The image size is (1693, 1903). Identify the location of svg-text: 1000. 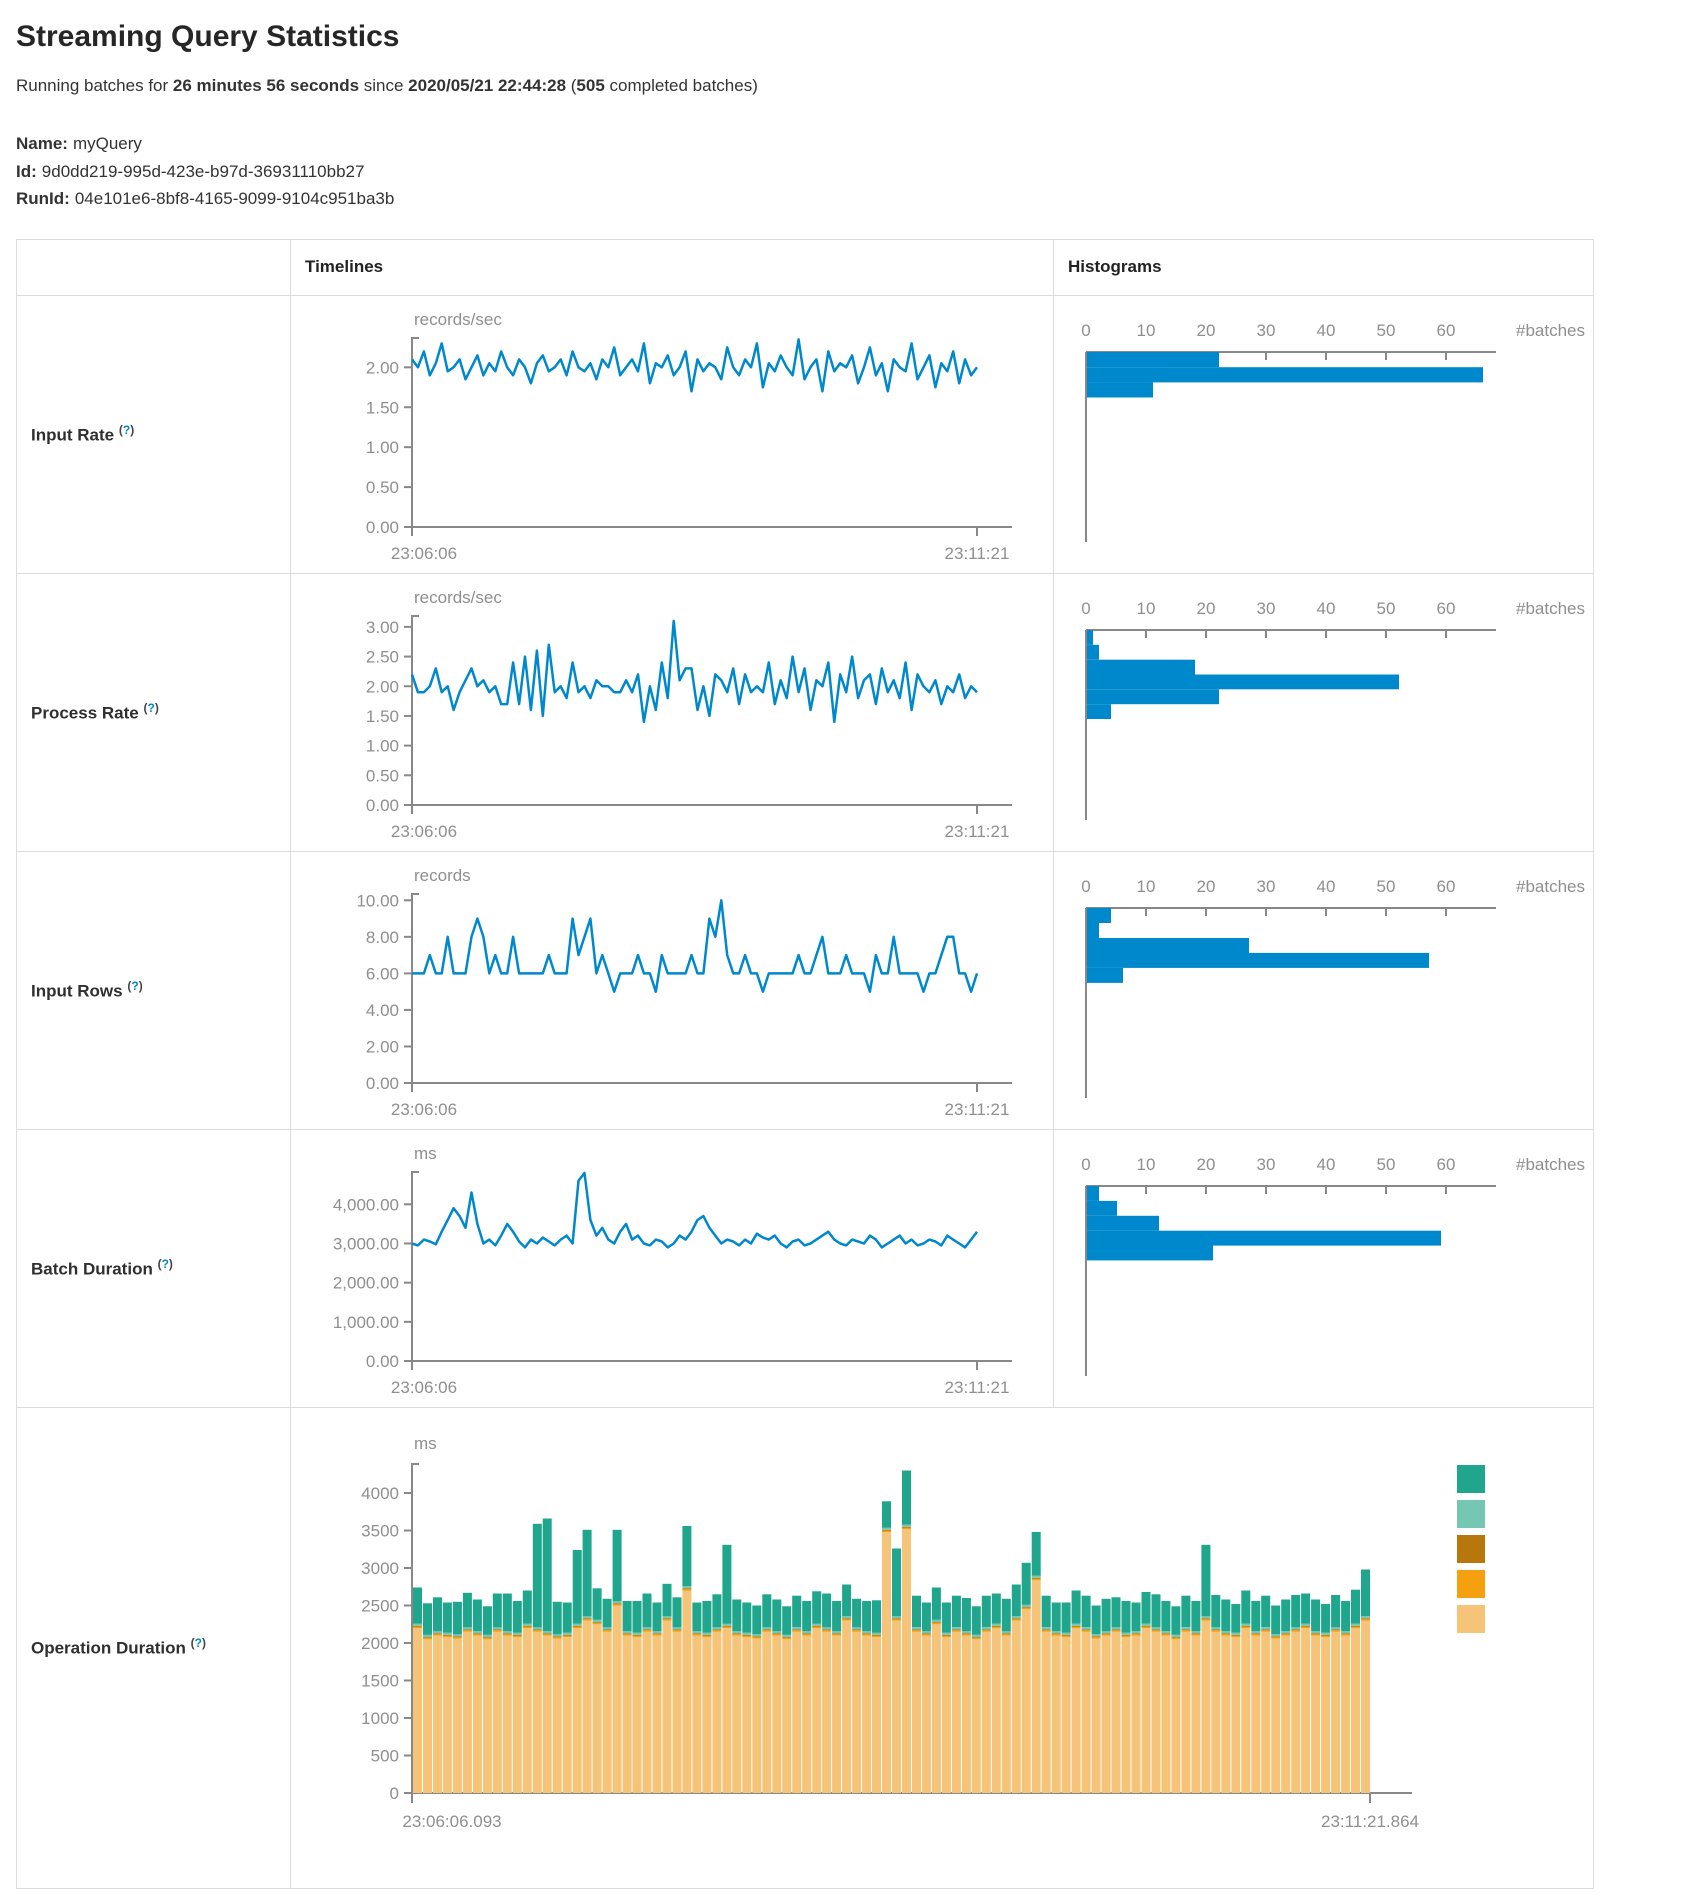
(380, 1718).